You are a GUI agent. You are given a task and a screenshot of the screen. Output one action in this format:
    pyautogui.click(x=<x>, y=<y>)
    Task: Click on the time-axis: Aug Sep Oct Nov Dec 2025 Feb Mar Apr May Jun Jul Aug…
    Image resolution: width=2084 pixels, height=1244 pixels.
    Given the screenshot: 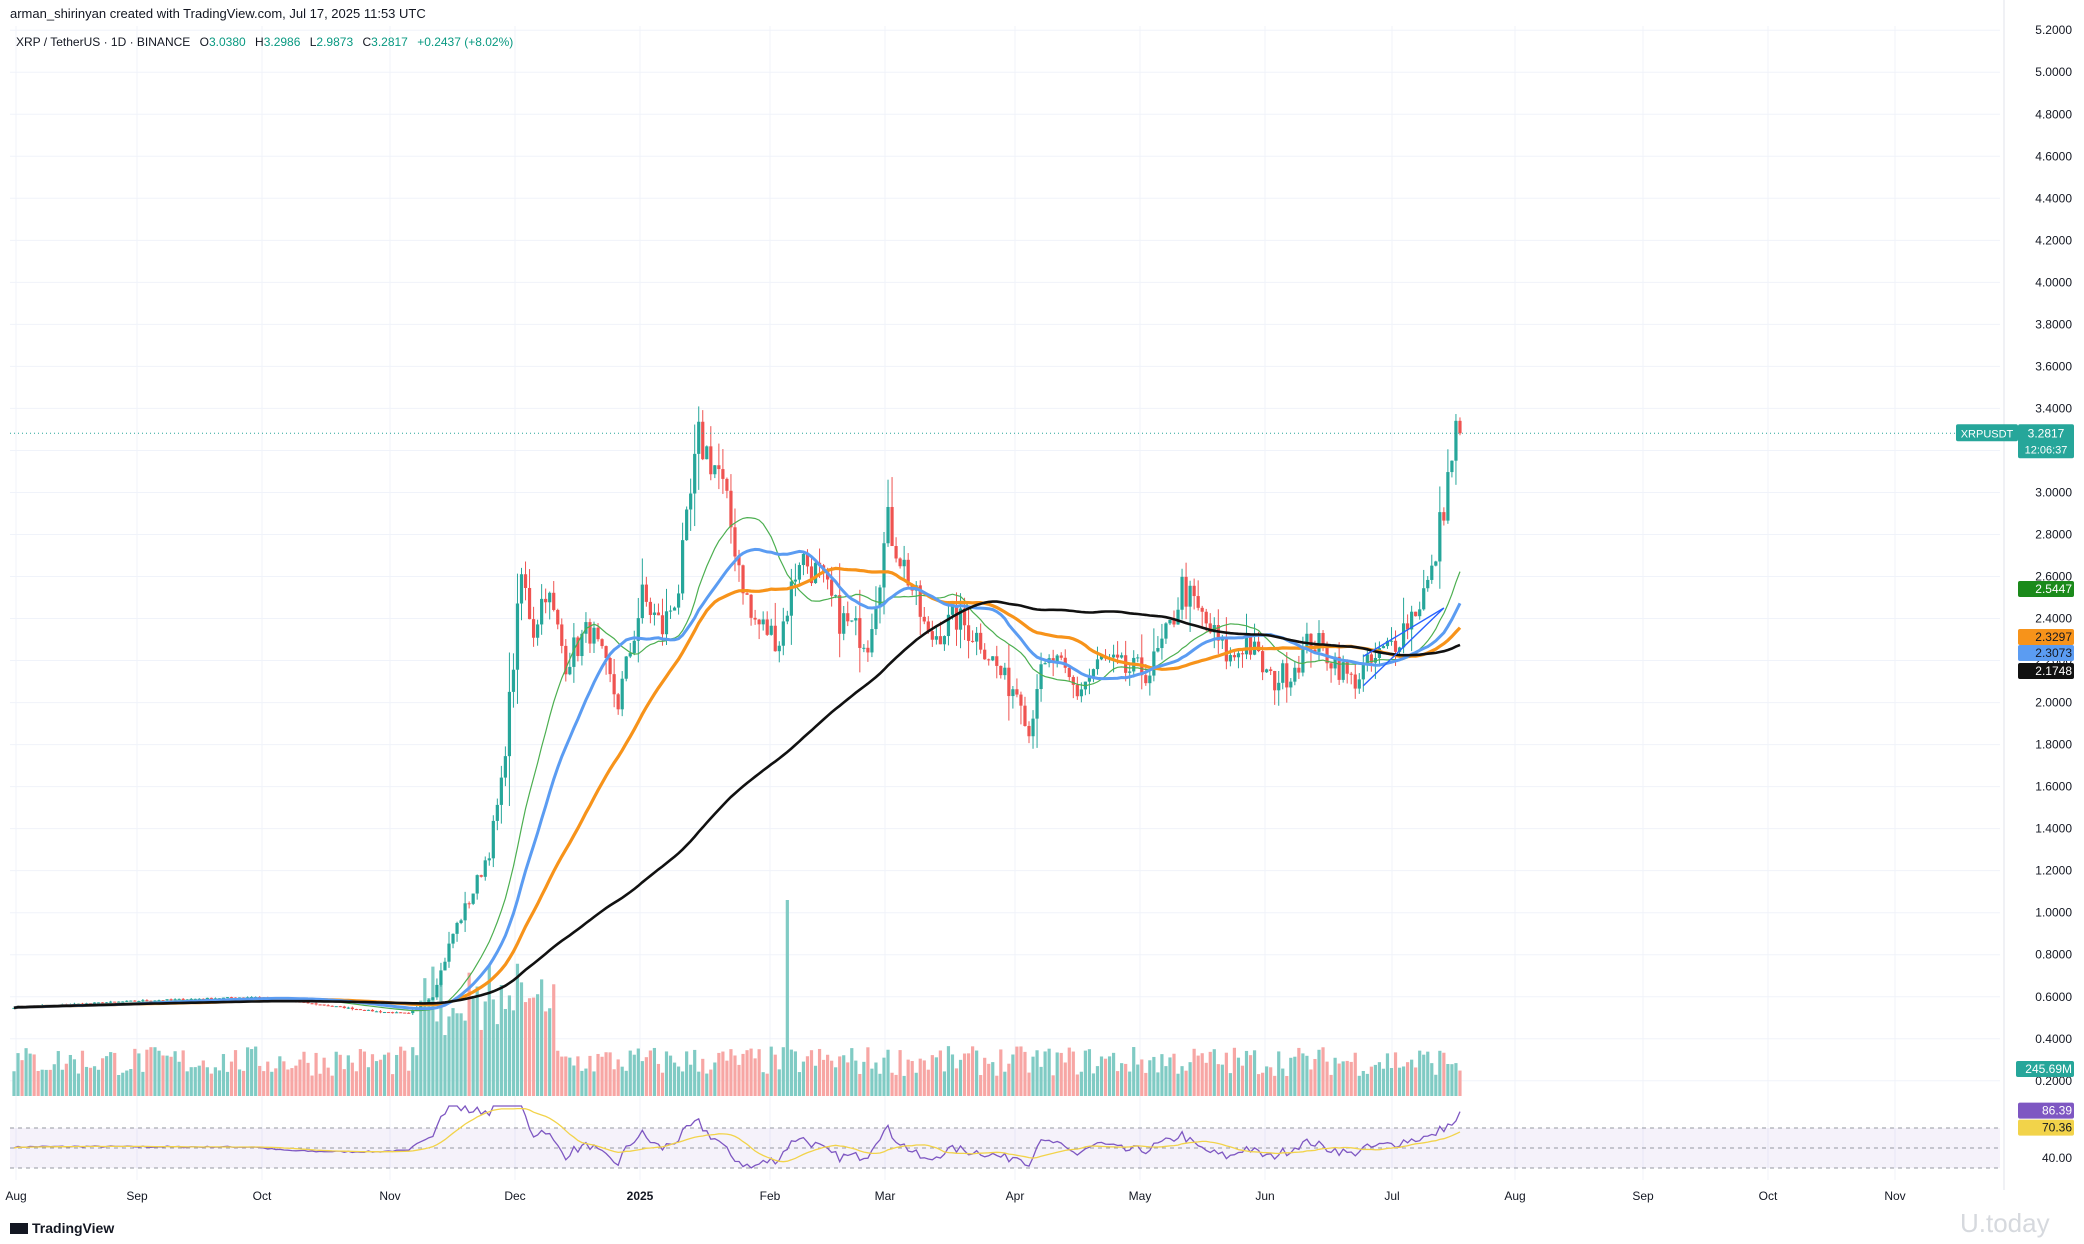 What is the action you would take?
    pyautogui.click(x=955, y=1196)
    